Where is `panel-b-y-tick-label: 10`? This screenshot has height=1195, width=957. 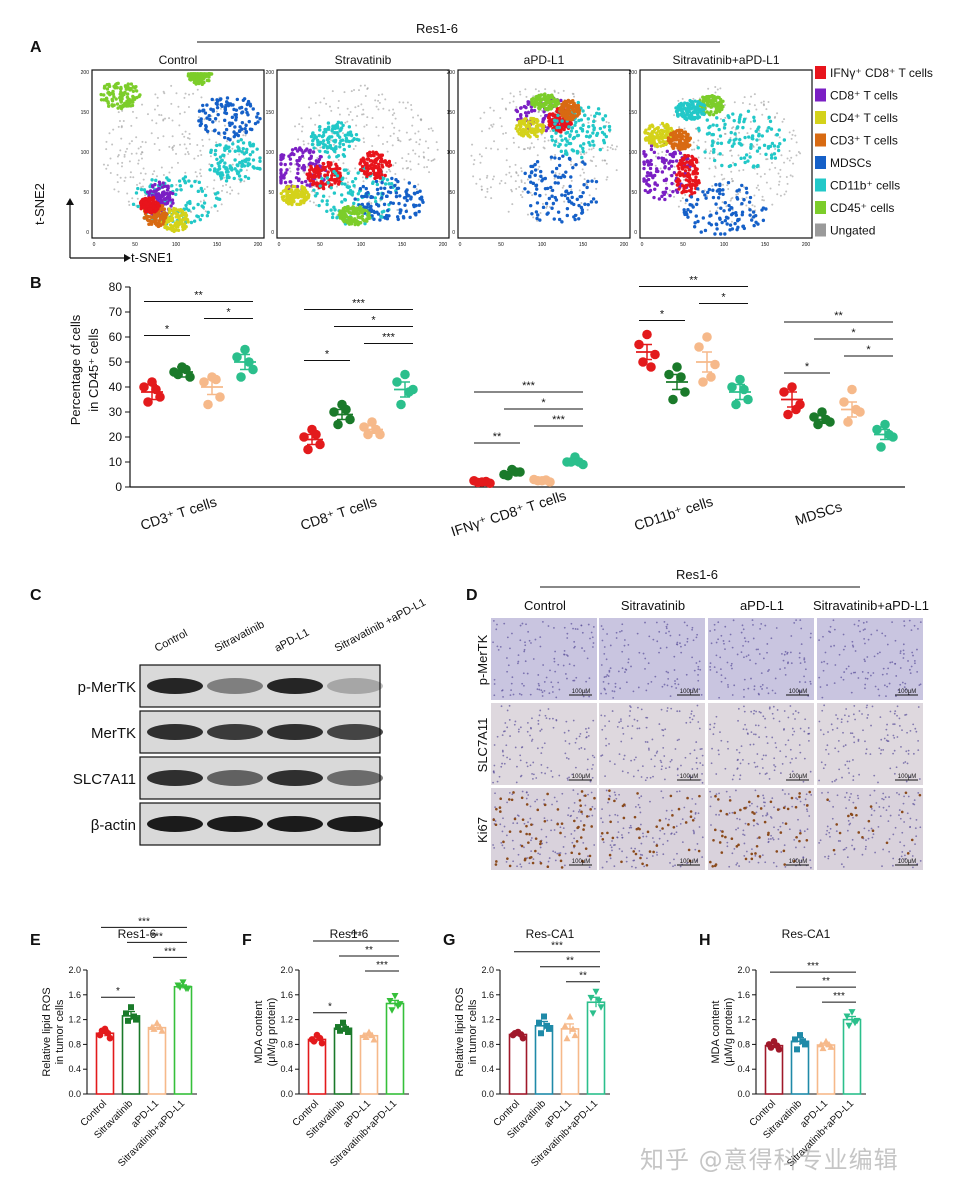
panel-b-y-tick-label: 10 is located at coordinates (116, 462).